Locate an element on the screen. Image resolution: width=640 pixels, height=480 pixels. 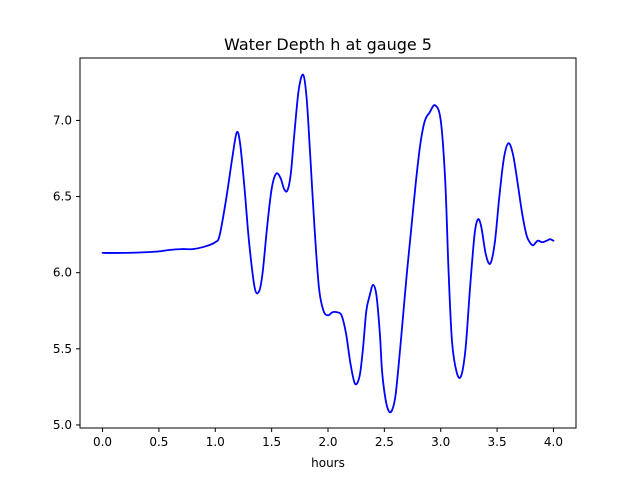
x-tick-label: 4.0 is located at coordinates (553, 442).